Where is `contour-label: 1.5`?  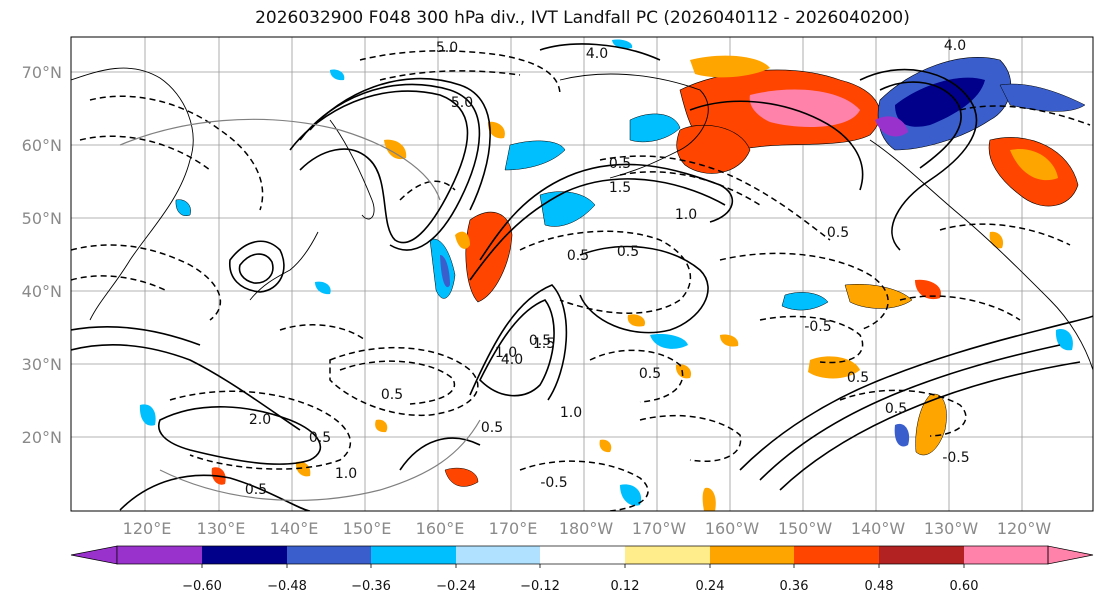
contour-label: 1.5 is located at coordinates (544, 344).